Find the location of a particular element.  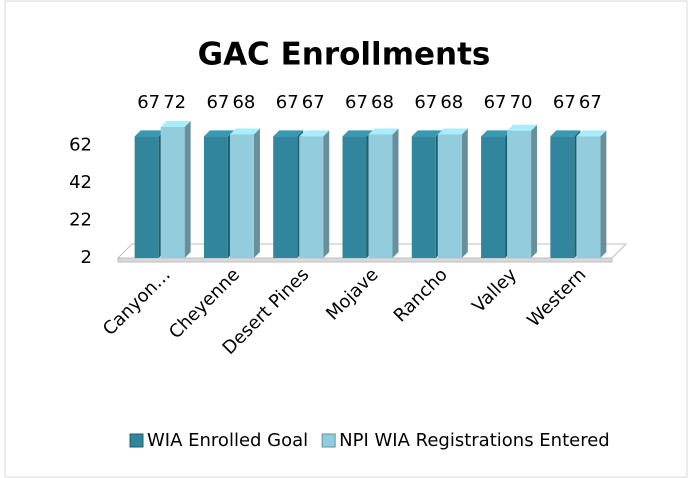

floor-edge is located at coordinates (365, 260).